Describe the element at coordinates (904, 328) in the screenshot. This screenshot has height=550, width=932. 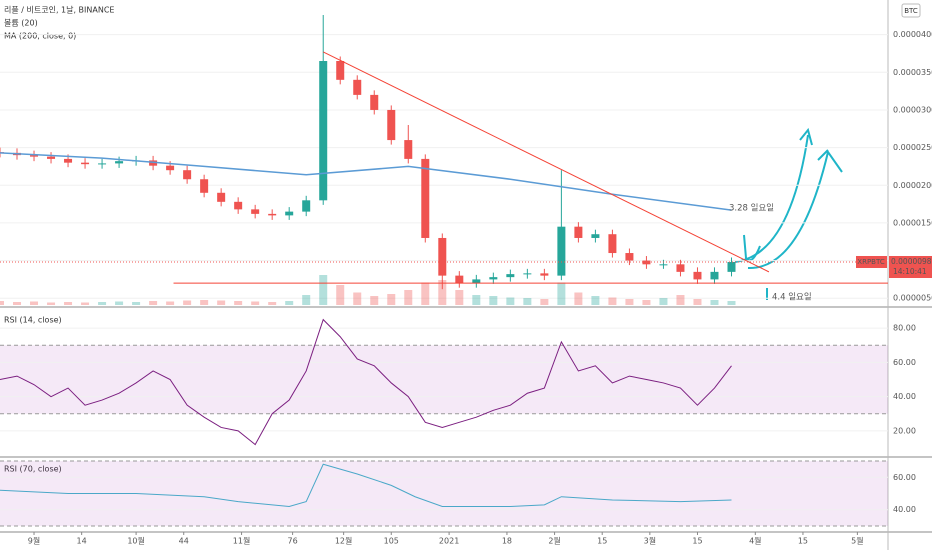
I see `y-tick-label: 80.00` at that location.